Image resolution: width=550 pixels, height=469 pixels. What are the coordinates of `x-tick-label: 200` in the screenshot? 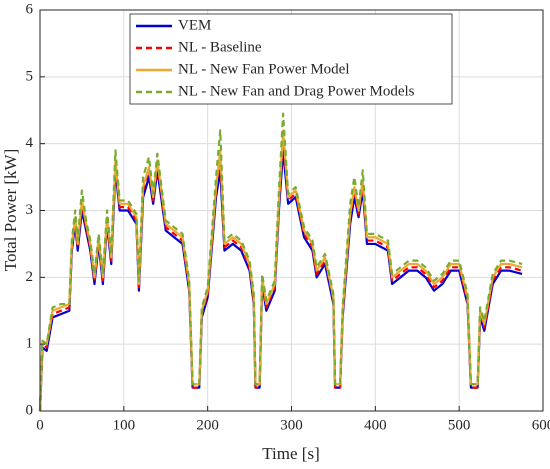 It's located at (207, 425).